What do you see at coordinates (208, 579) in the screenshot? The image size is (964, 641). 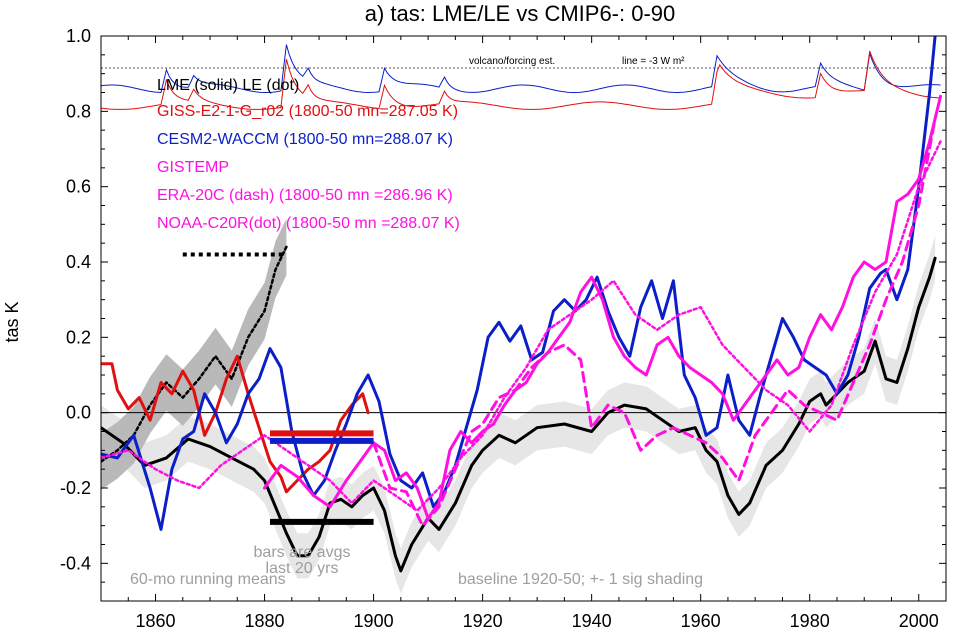 I see `running-mean-note: 60-mo running means` at bounding box center [208, 579].